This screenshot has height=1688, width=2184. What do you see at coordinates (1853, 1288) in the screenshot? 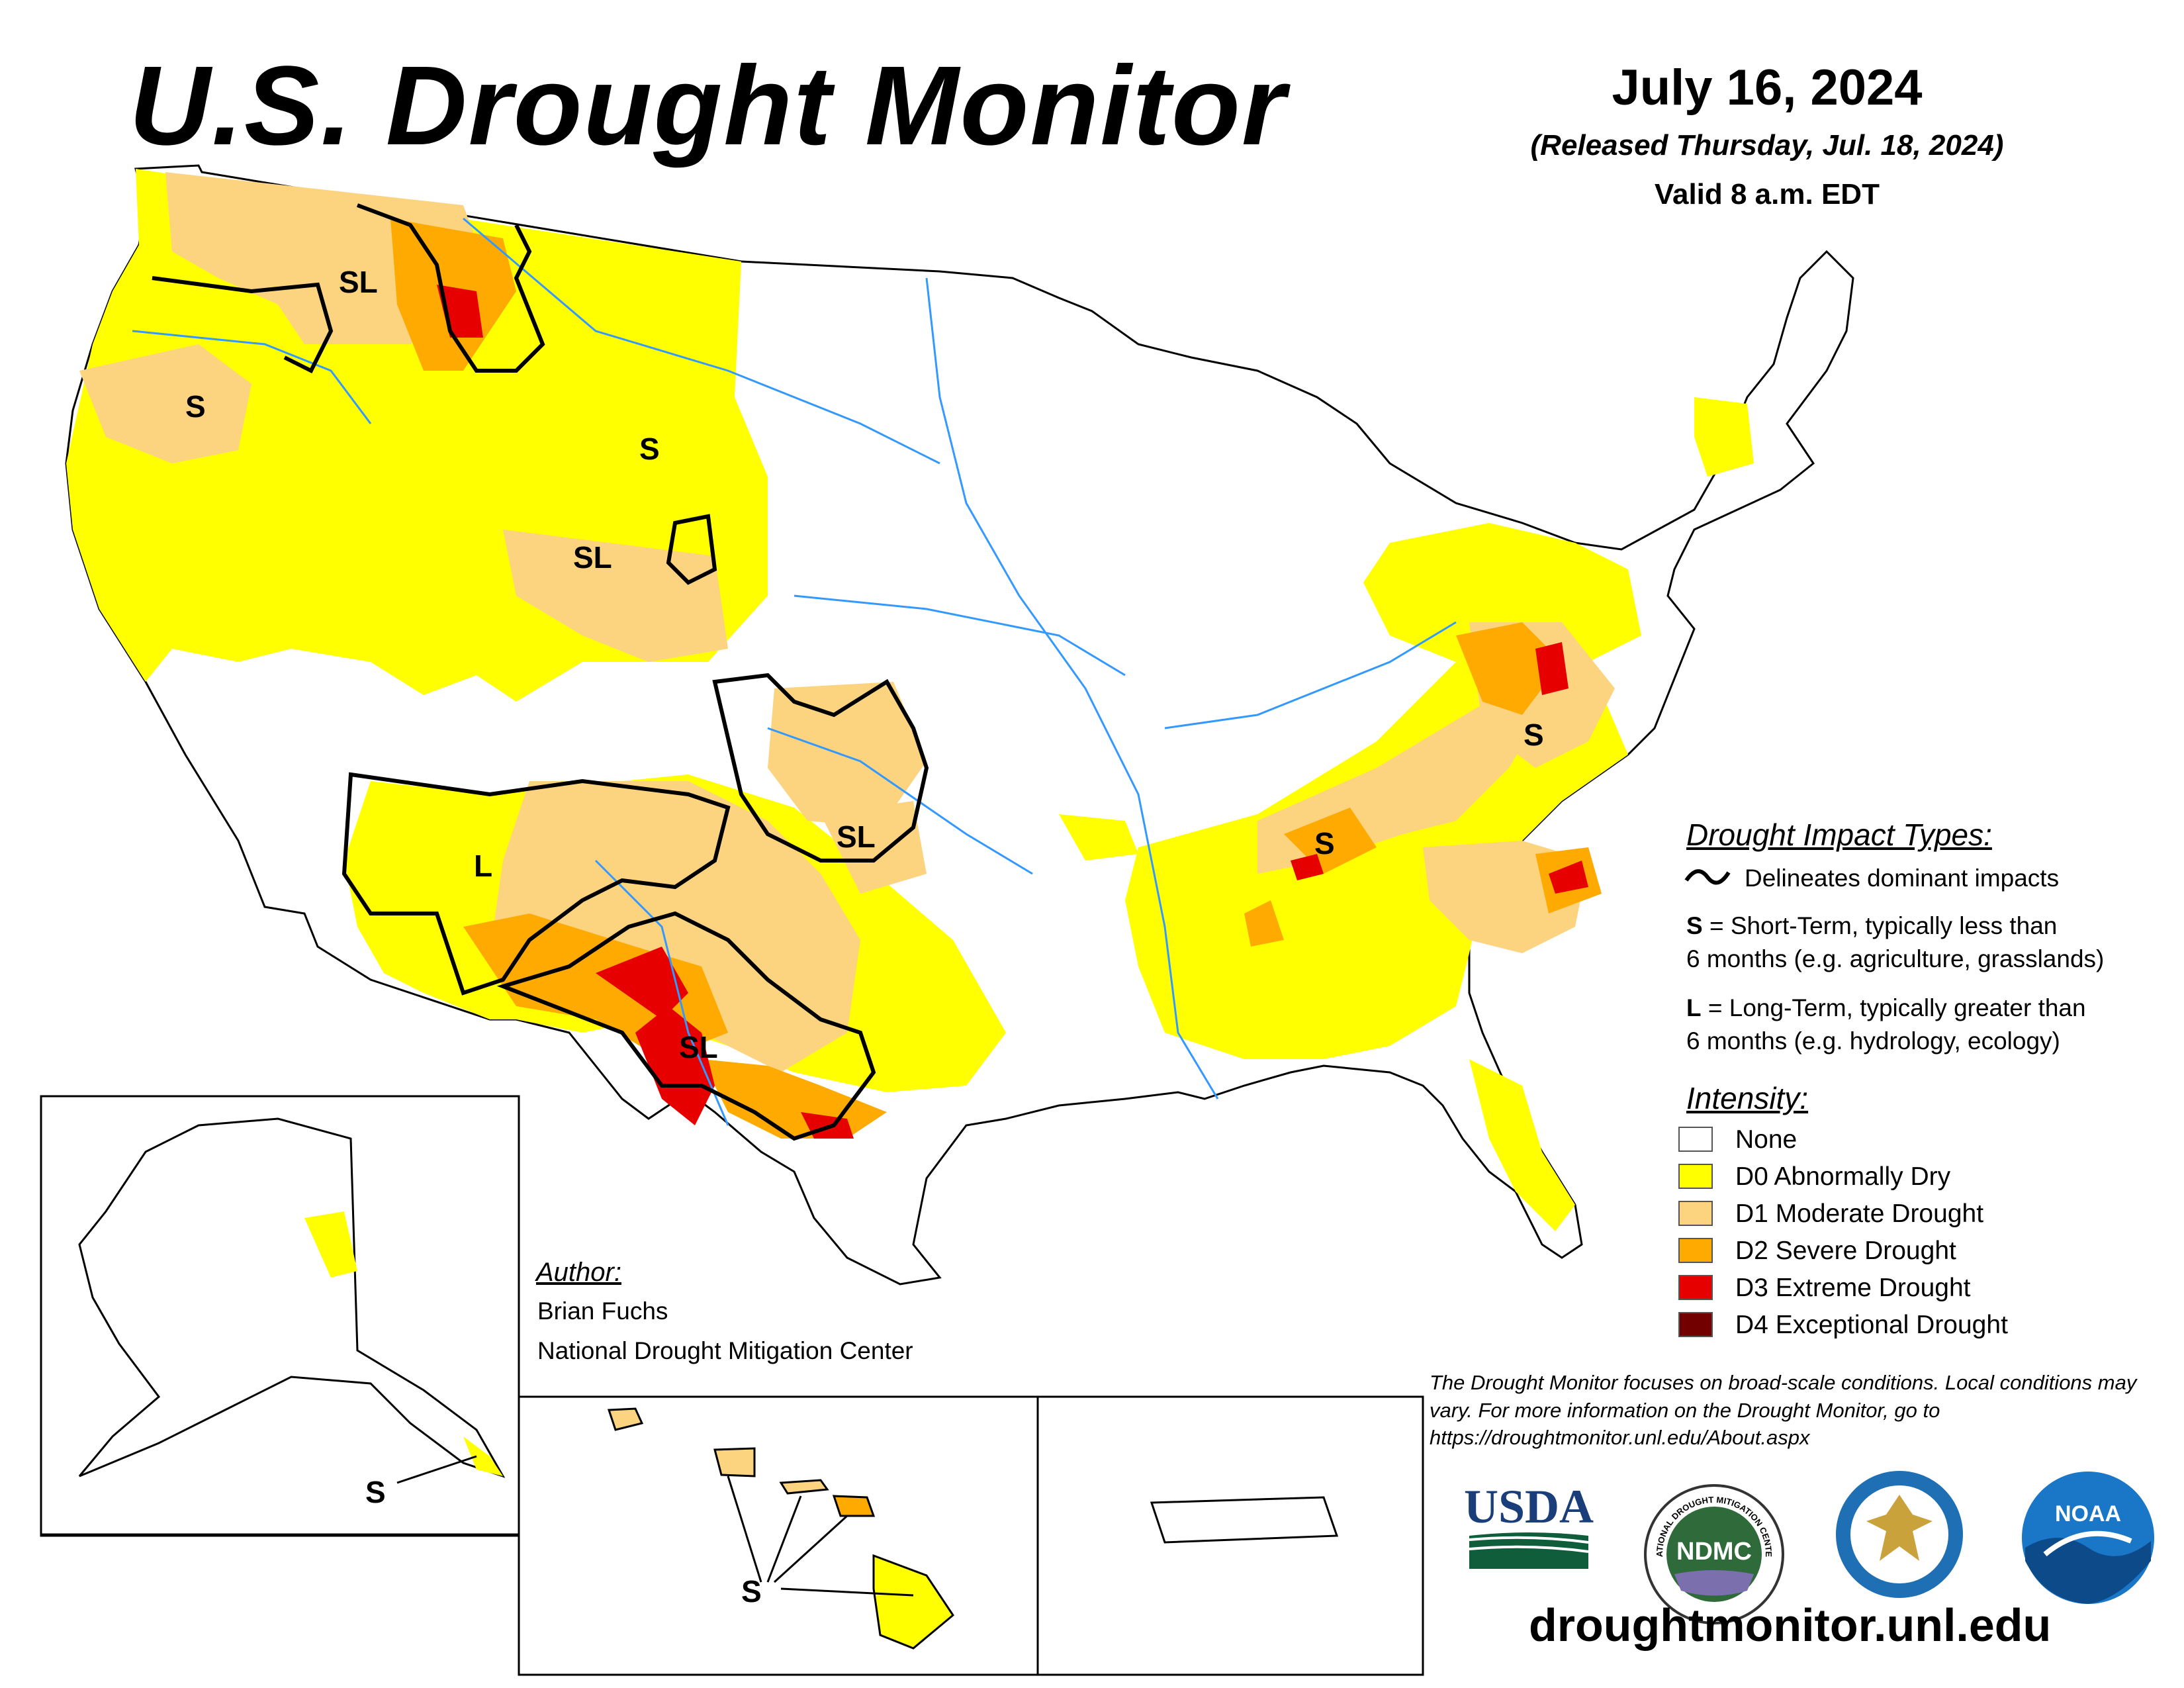
I see `intensity-label: D3 Extreme Drought` at bounding box center [1853, 1288].